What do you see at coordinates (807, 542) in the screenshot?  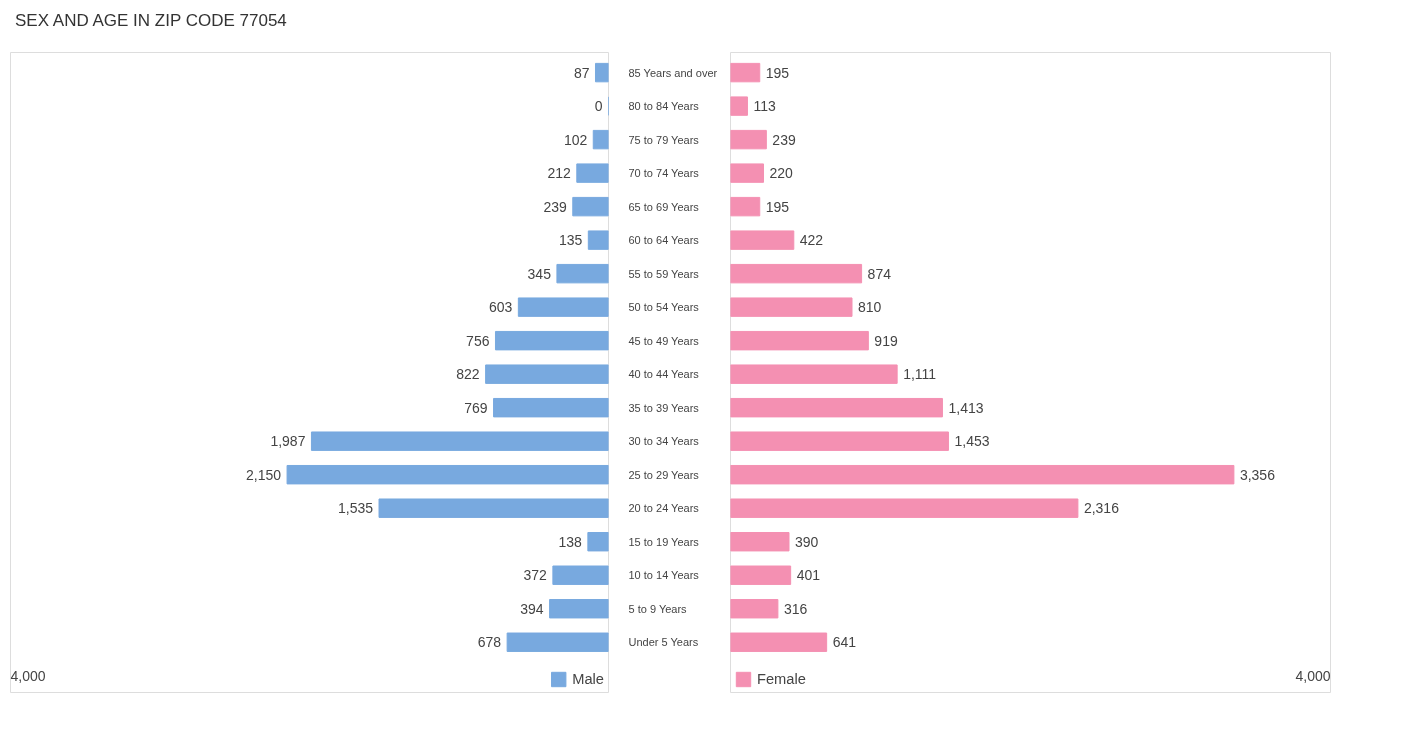 I see `data-label: 390` at bounding box center [807, 542].